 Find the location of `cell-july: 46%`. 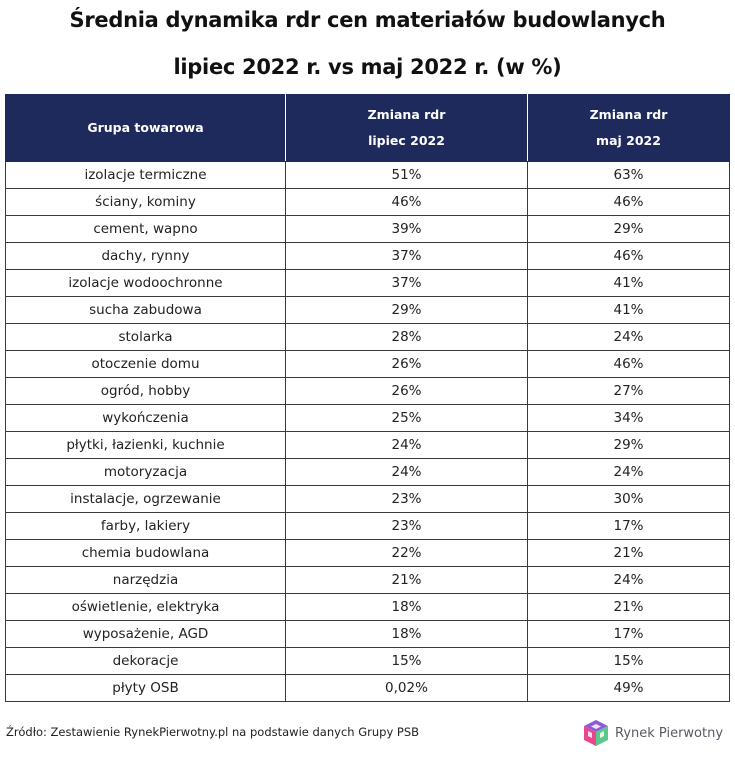

cell-july: 46% is located at coordinates (406, 202).